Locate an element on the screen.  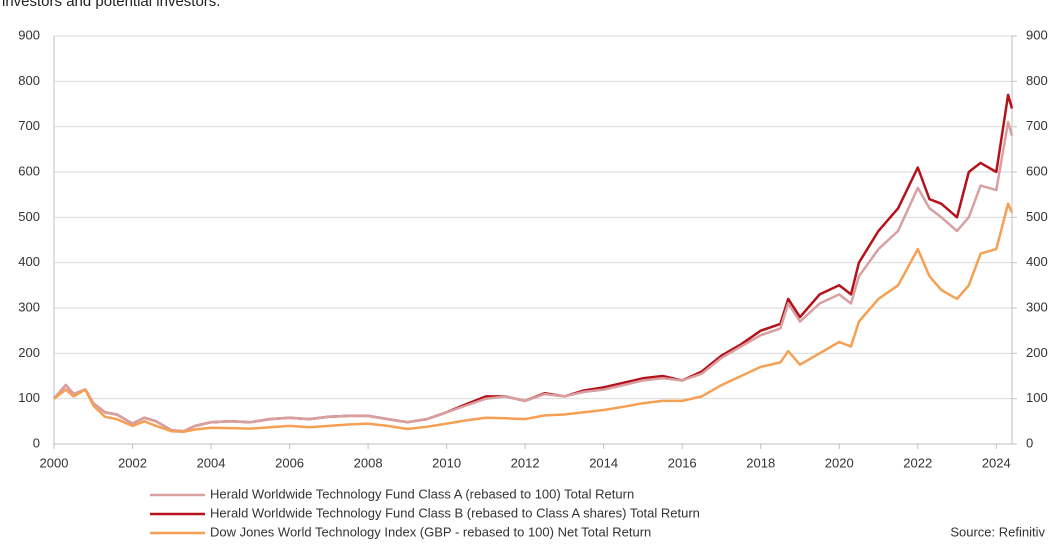
x-tick-label: 2002 is located at coordinates (132, 462).